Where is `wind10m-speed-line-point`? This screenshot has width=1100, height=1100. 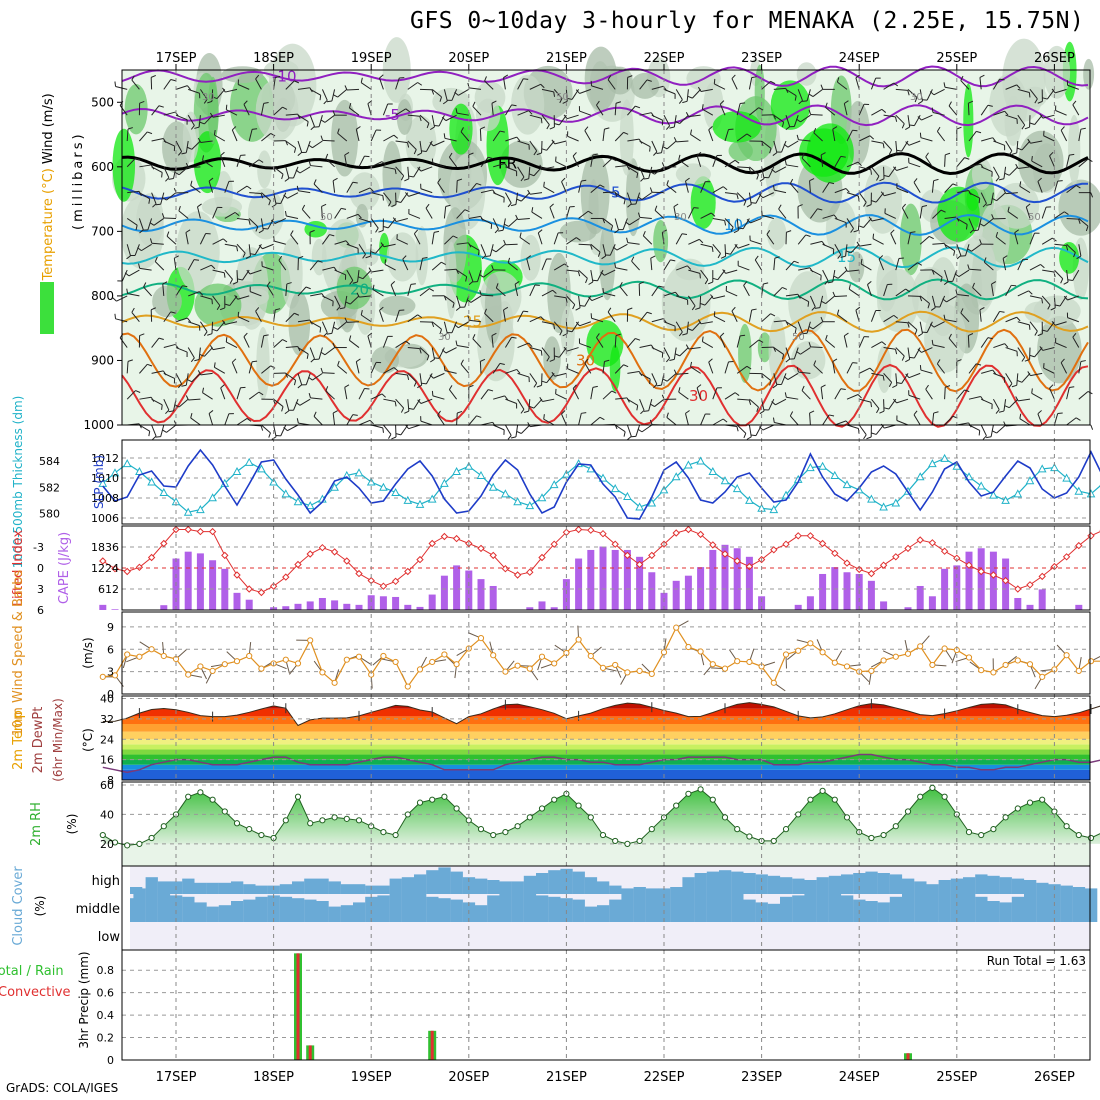
wind10m-speed-line-point is located at coordinates (944, 648).